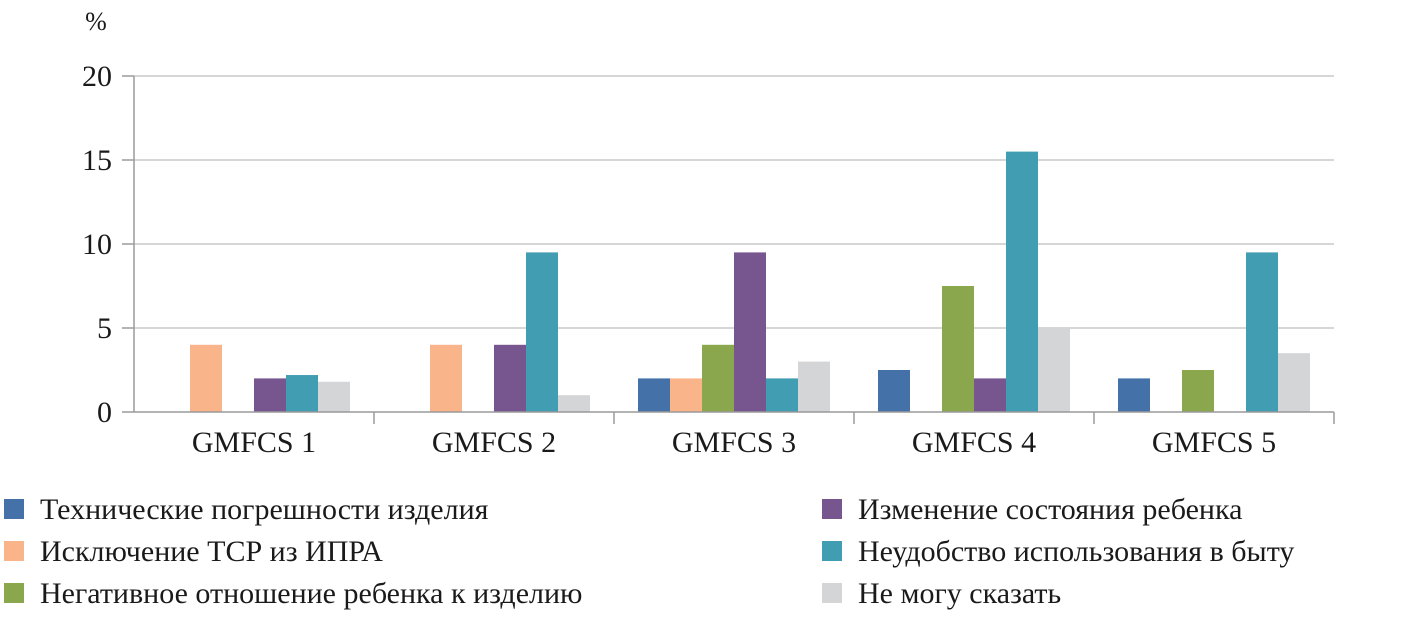 Image resolution: width=1409 pixels, height=617 pixels. I want to click on y-tick-label: 0, so click(104, 412).